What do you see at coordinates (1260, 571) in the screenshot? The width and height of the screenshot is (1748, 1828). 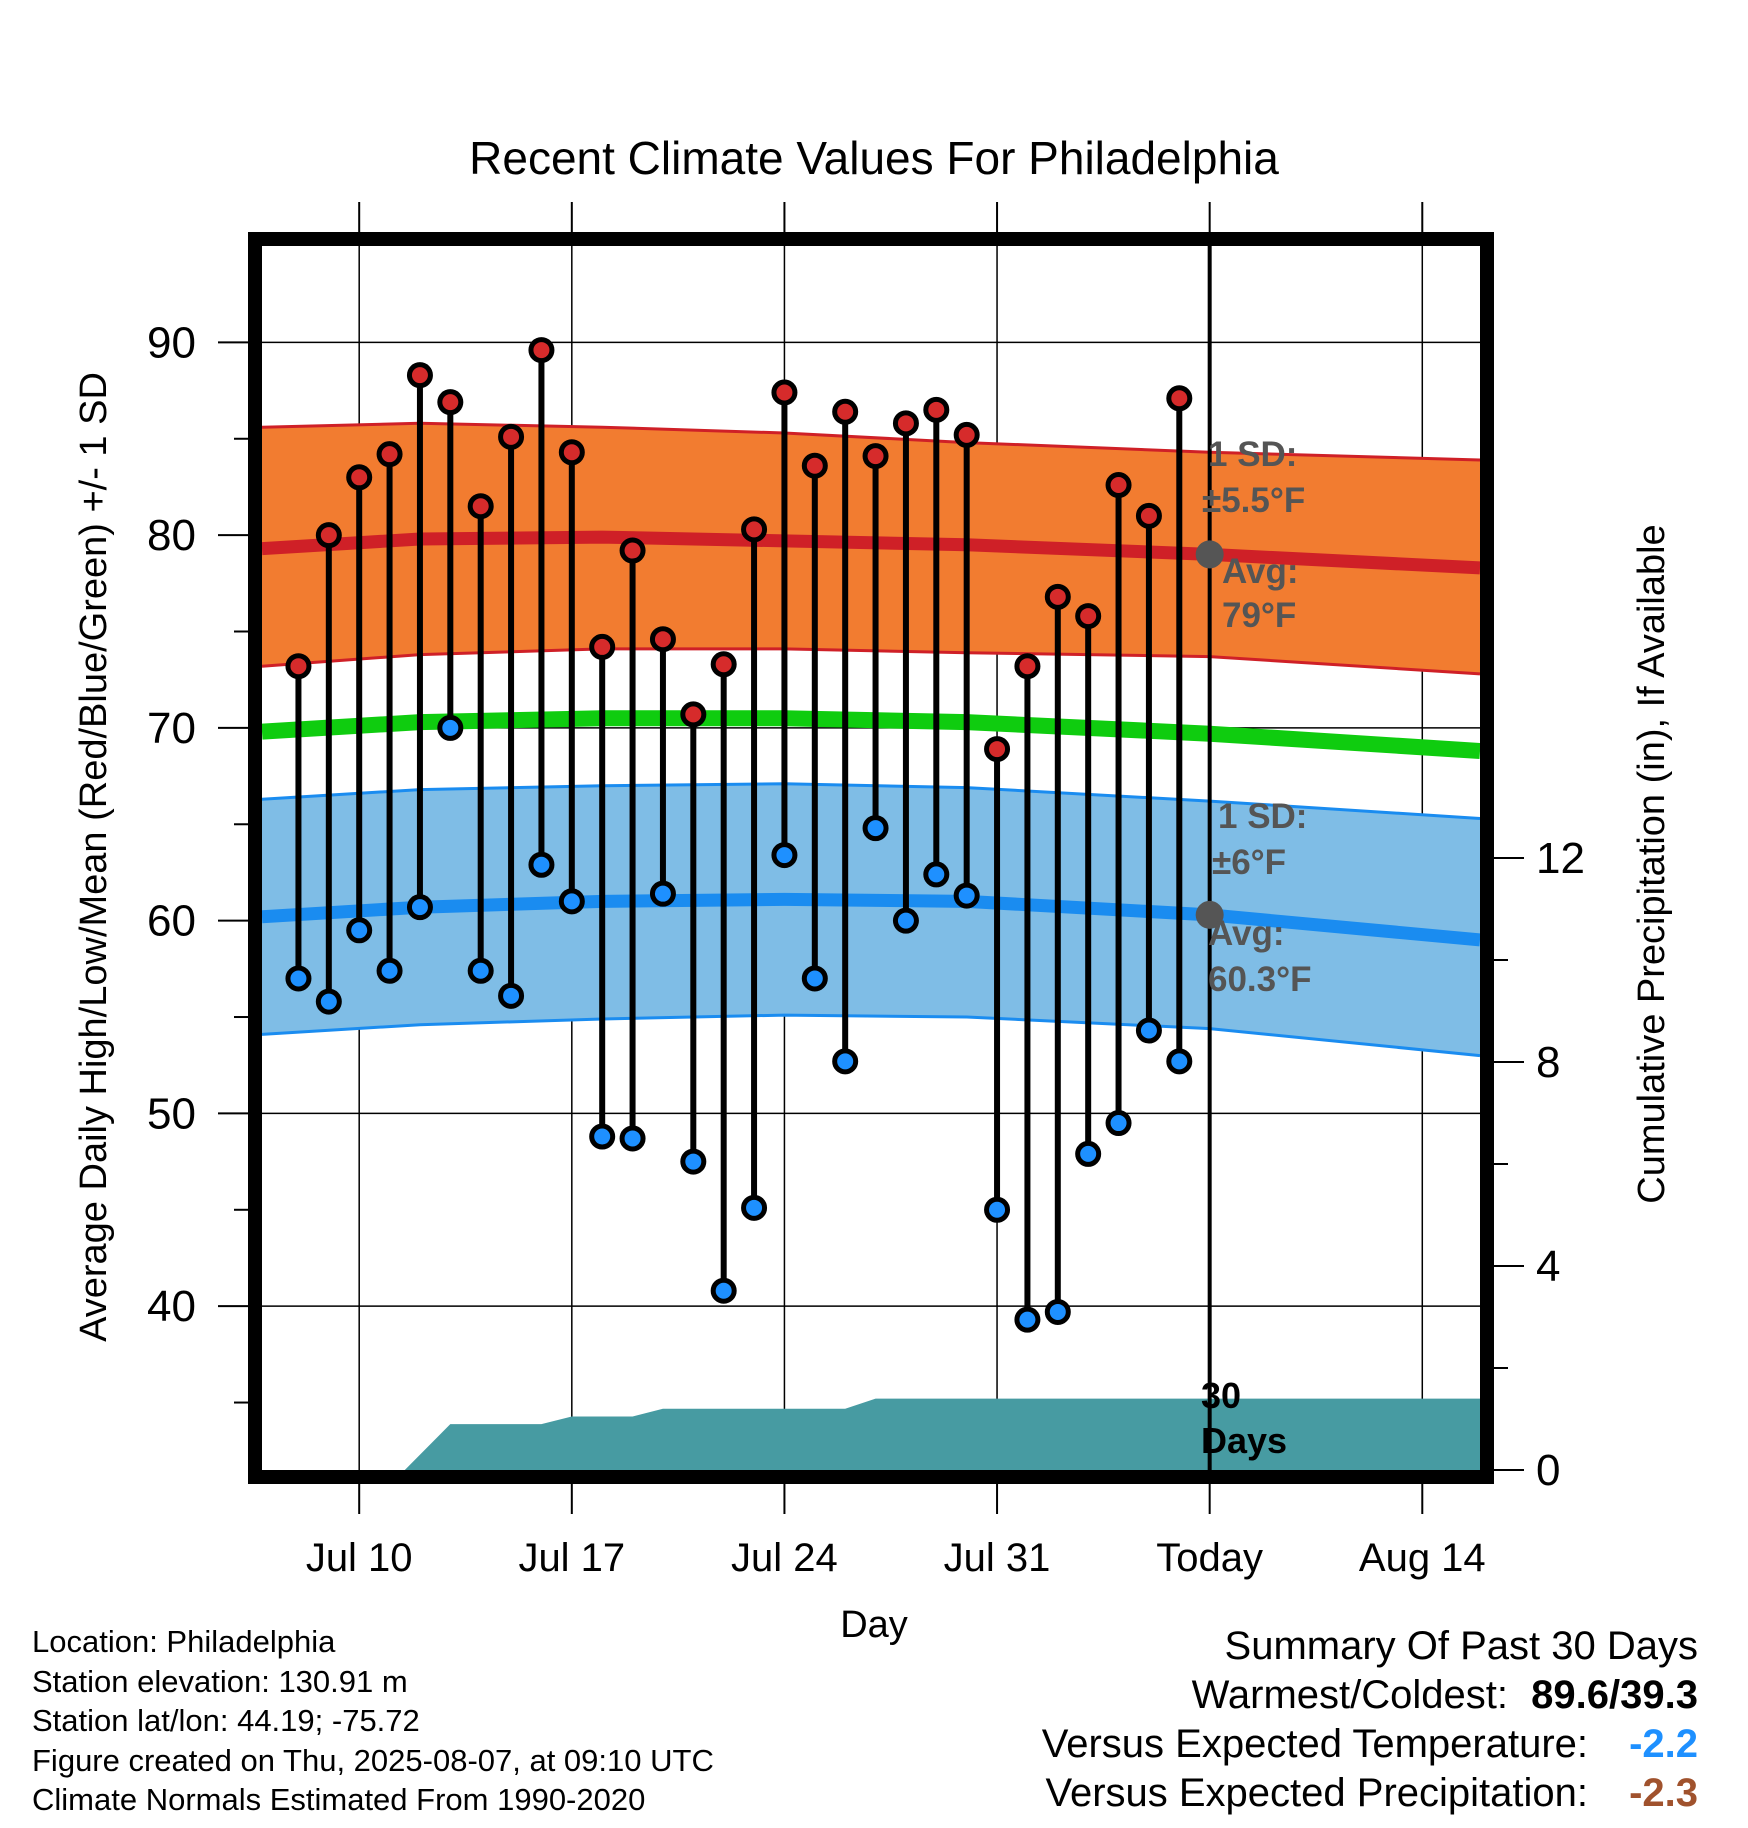 I see `high-avg-label: Avg:` at bounding box center [1260, 571].